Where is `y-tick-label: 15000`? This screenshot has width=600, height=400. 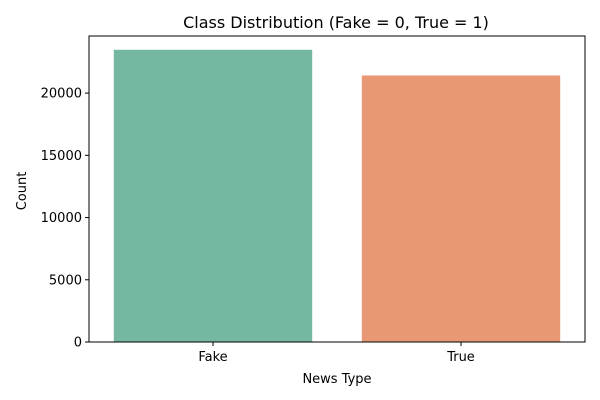
y-tick-label: 15000 is located at coordinates (61, 156).